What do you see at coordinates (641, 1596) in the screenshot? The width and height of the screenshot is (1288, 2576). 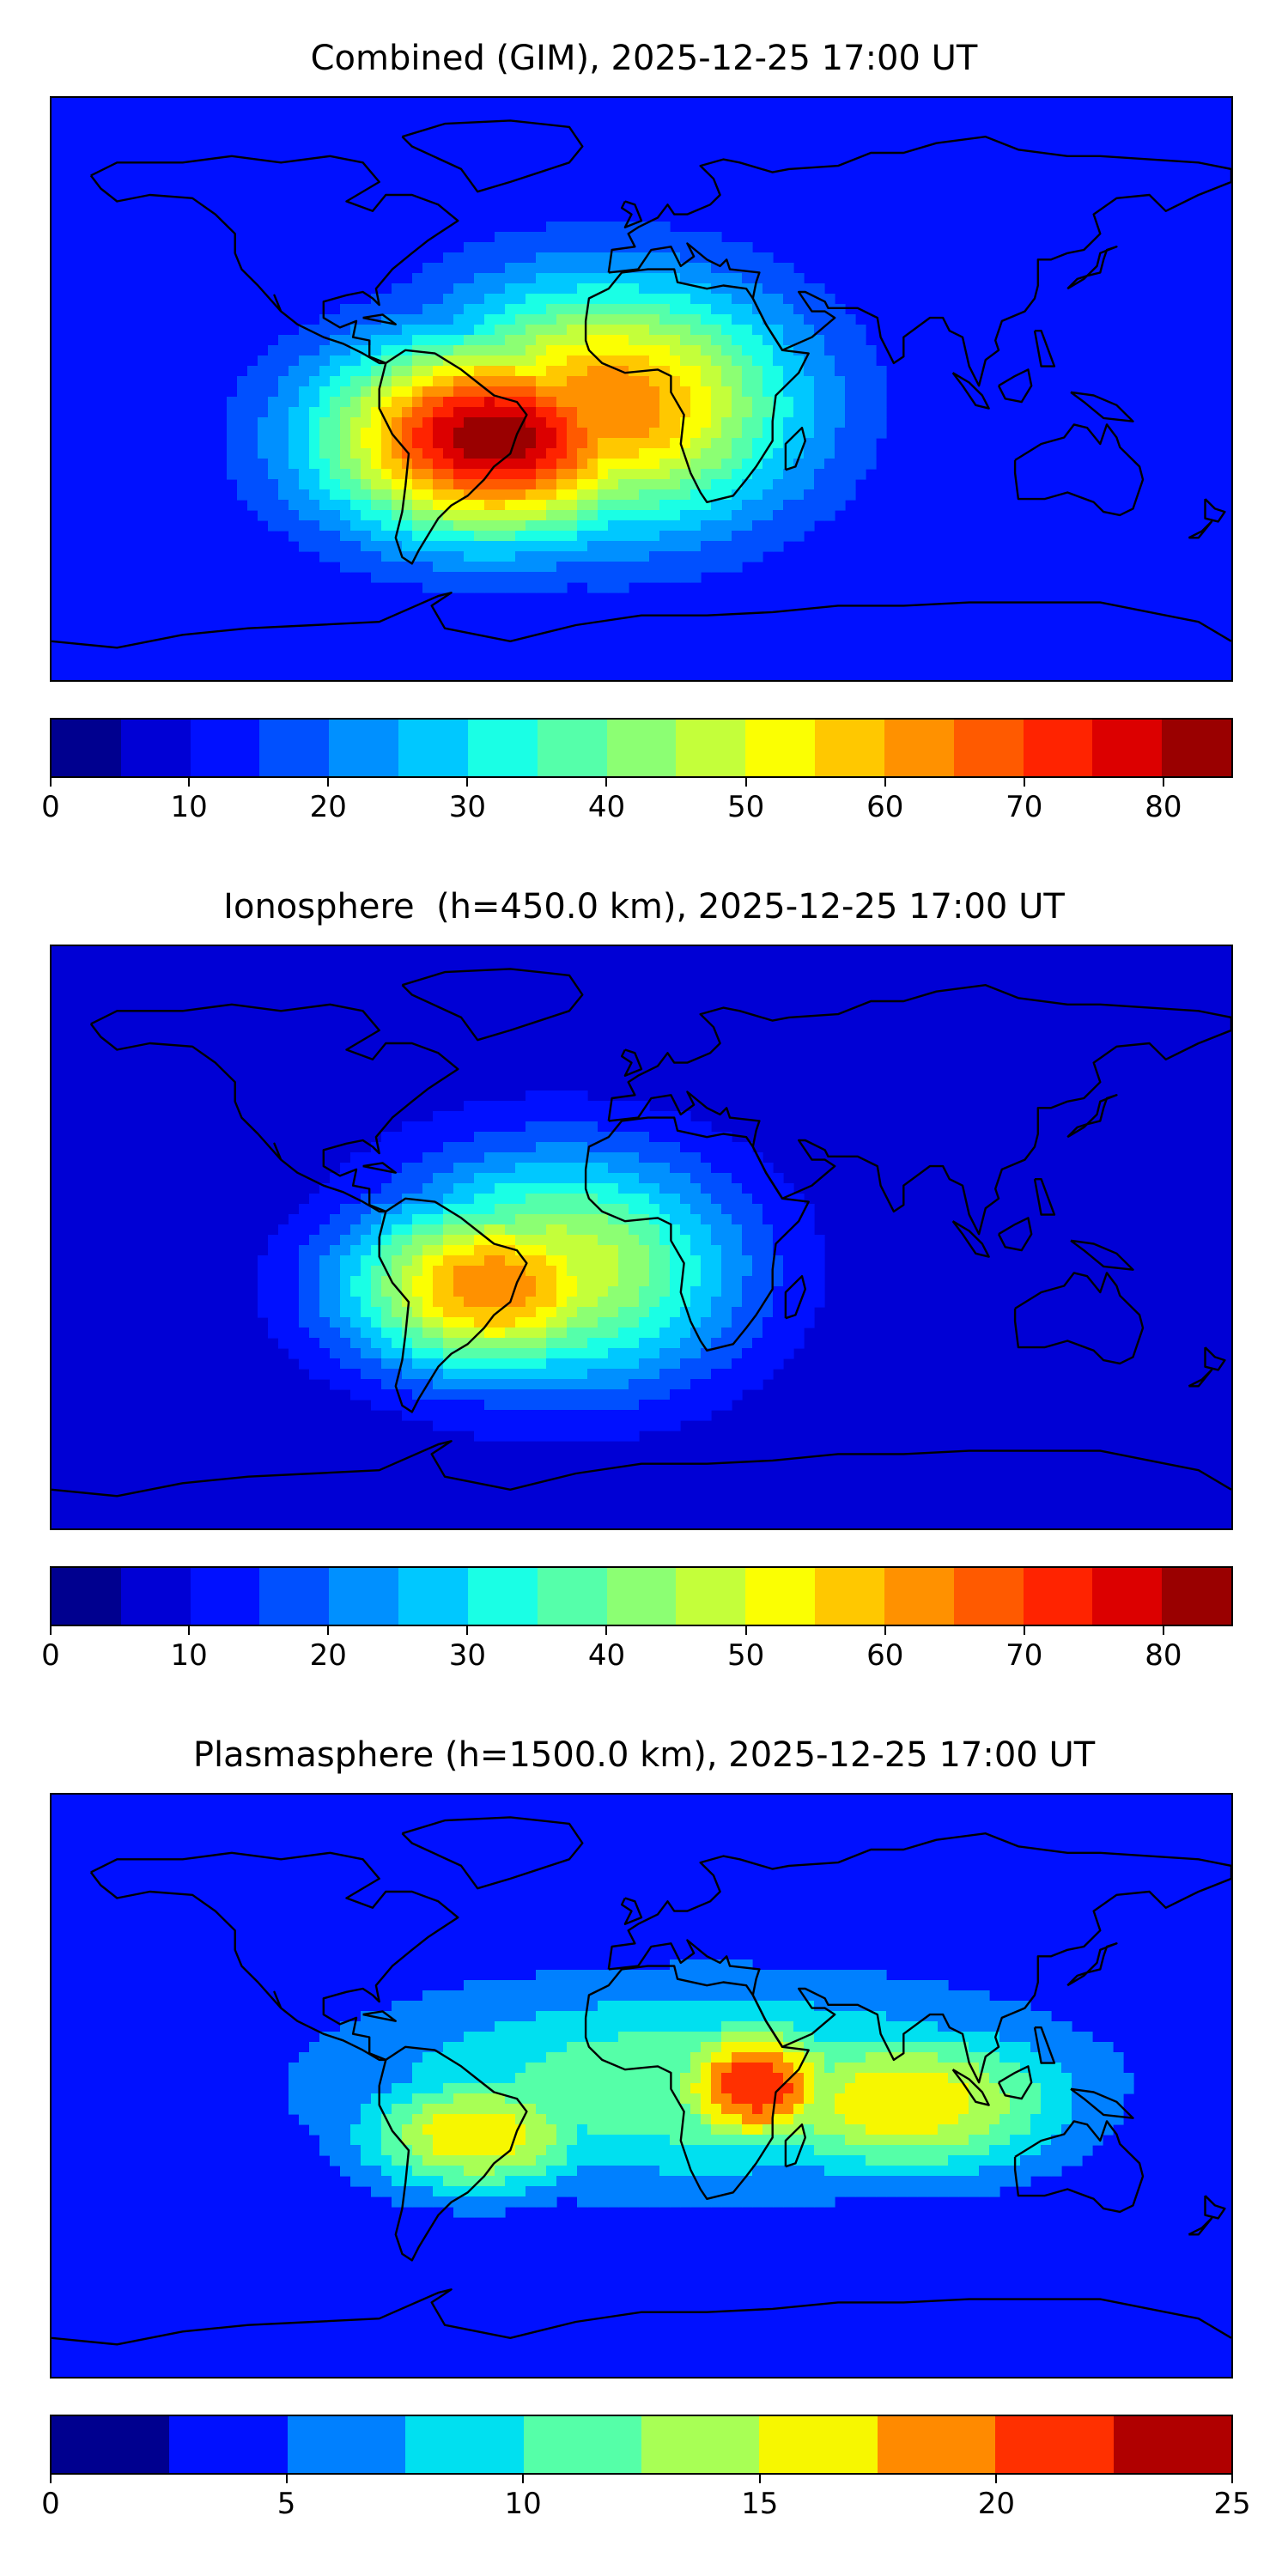 I see `colorbar-ionosphere` at bounding box center [641, 1596].